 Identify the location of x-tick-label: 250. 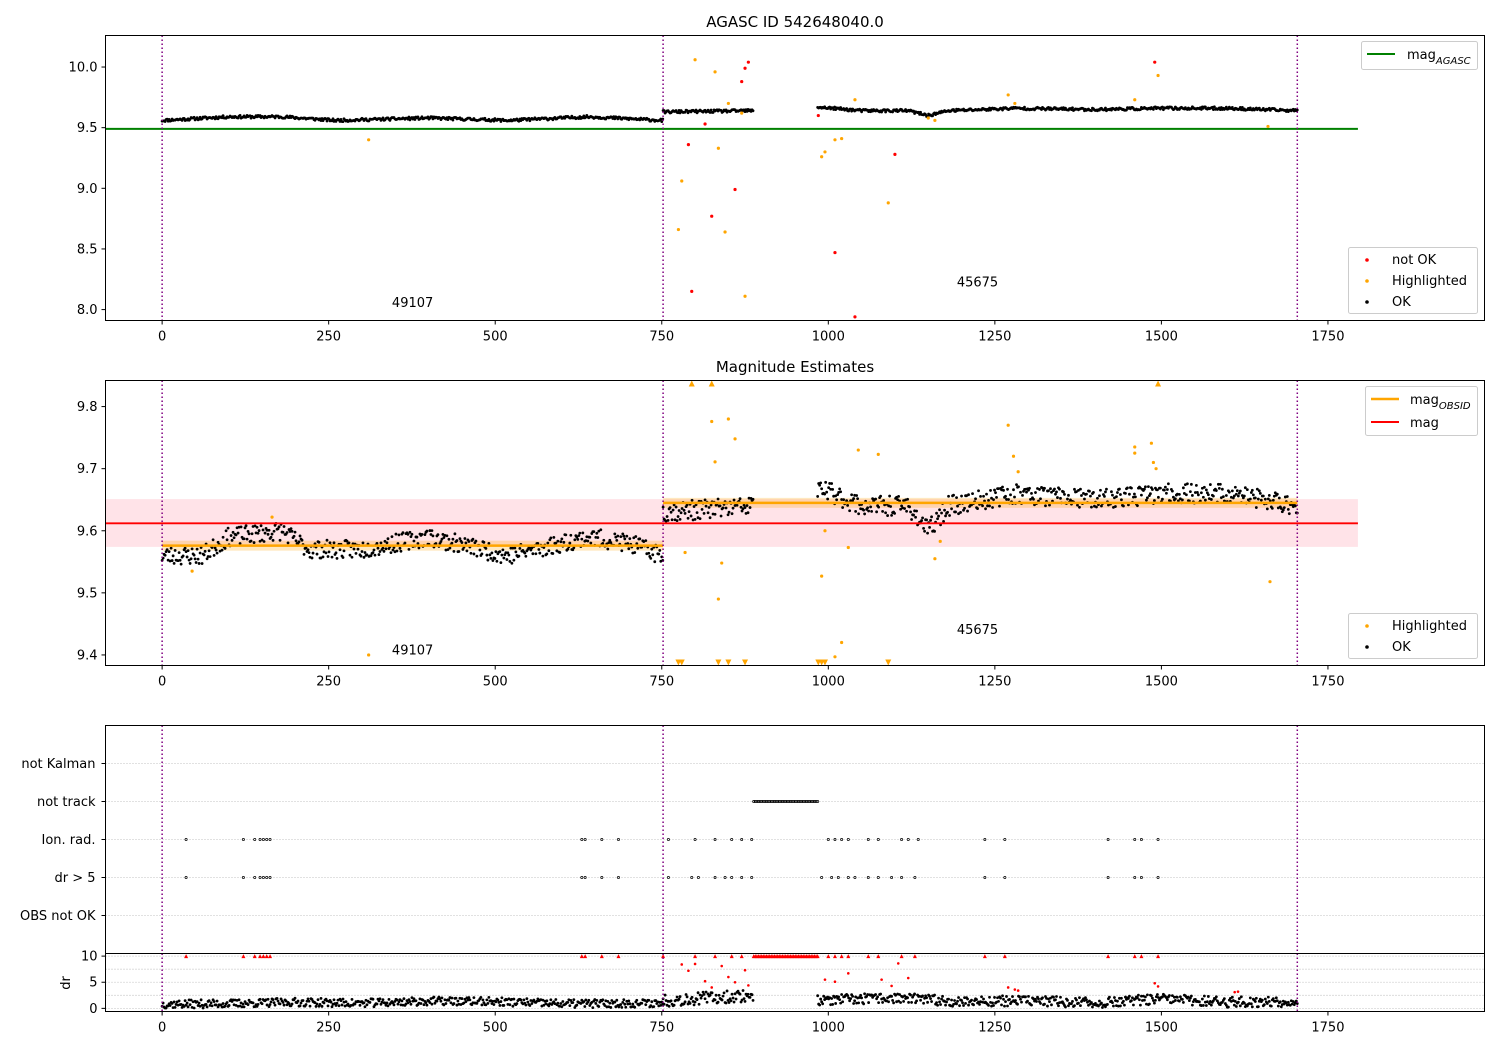
(328, 337).